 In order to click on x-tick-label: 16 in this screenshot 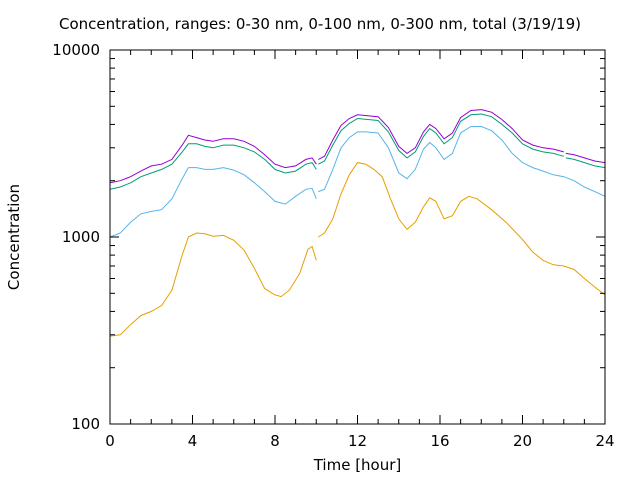, I will do `click(439, 441)`.